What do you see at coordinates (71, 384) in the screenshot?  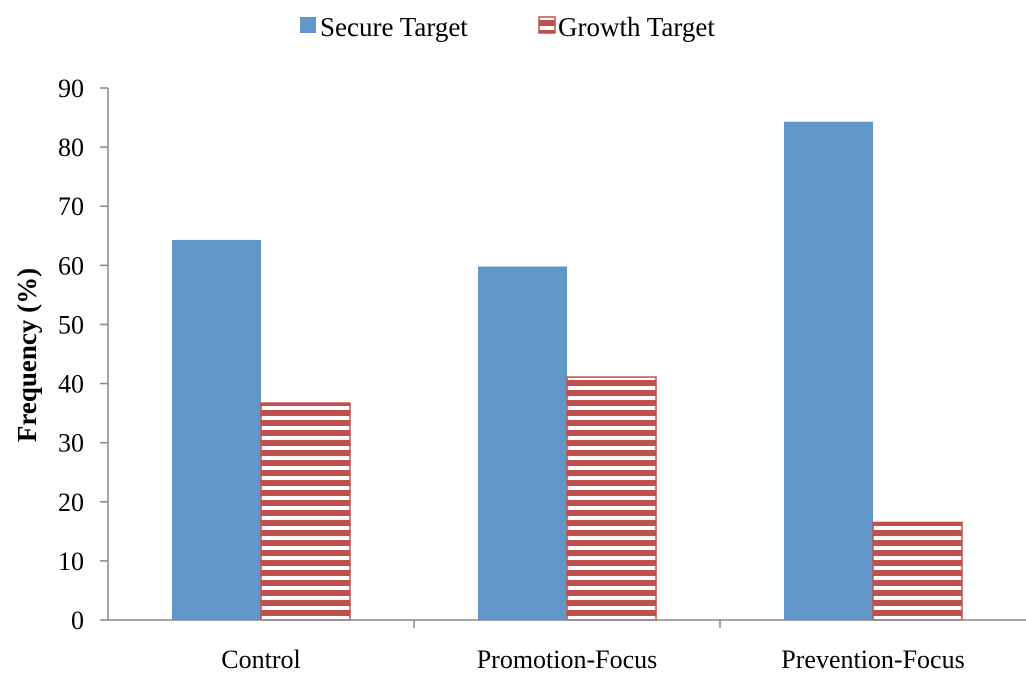 I see `y-tick-label-40: 40` at bounding box center [71, 384].